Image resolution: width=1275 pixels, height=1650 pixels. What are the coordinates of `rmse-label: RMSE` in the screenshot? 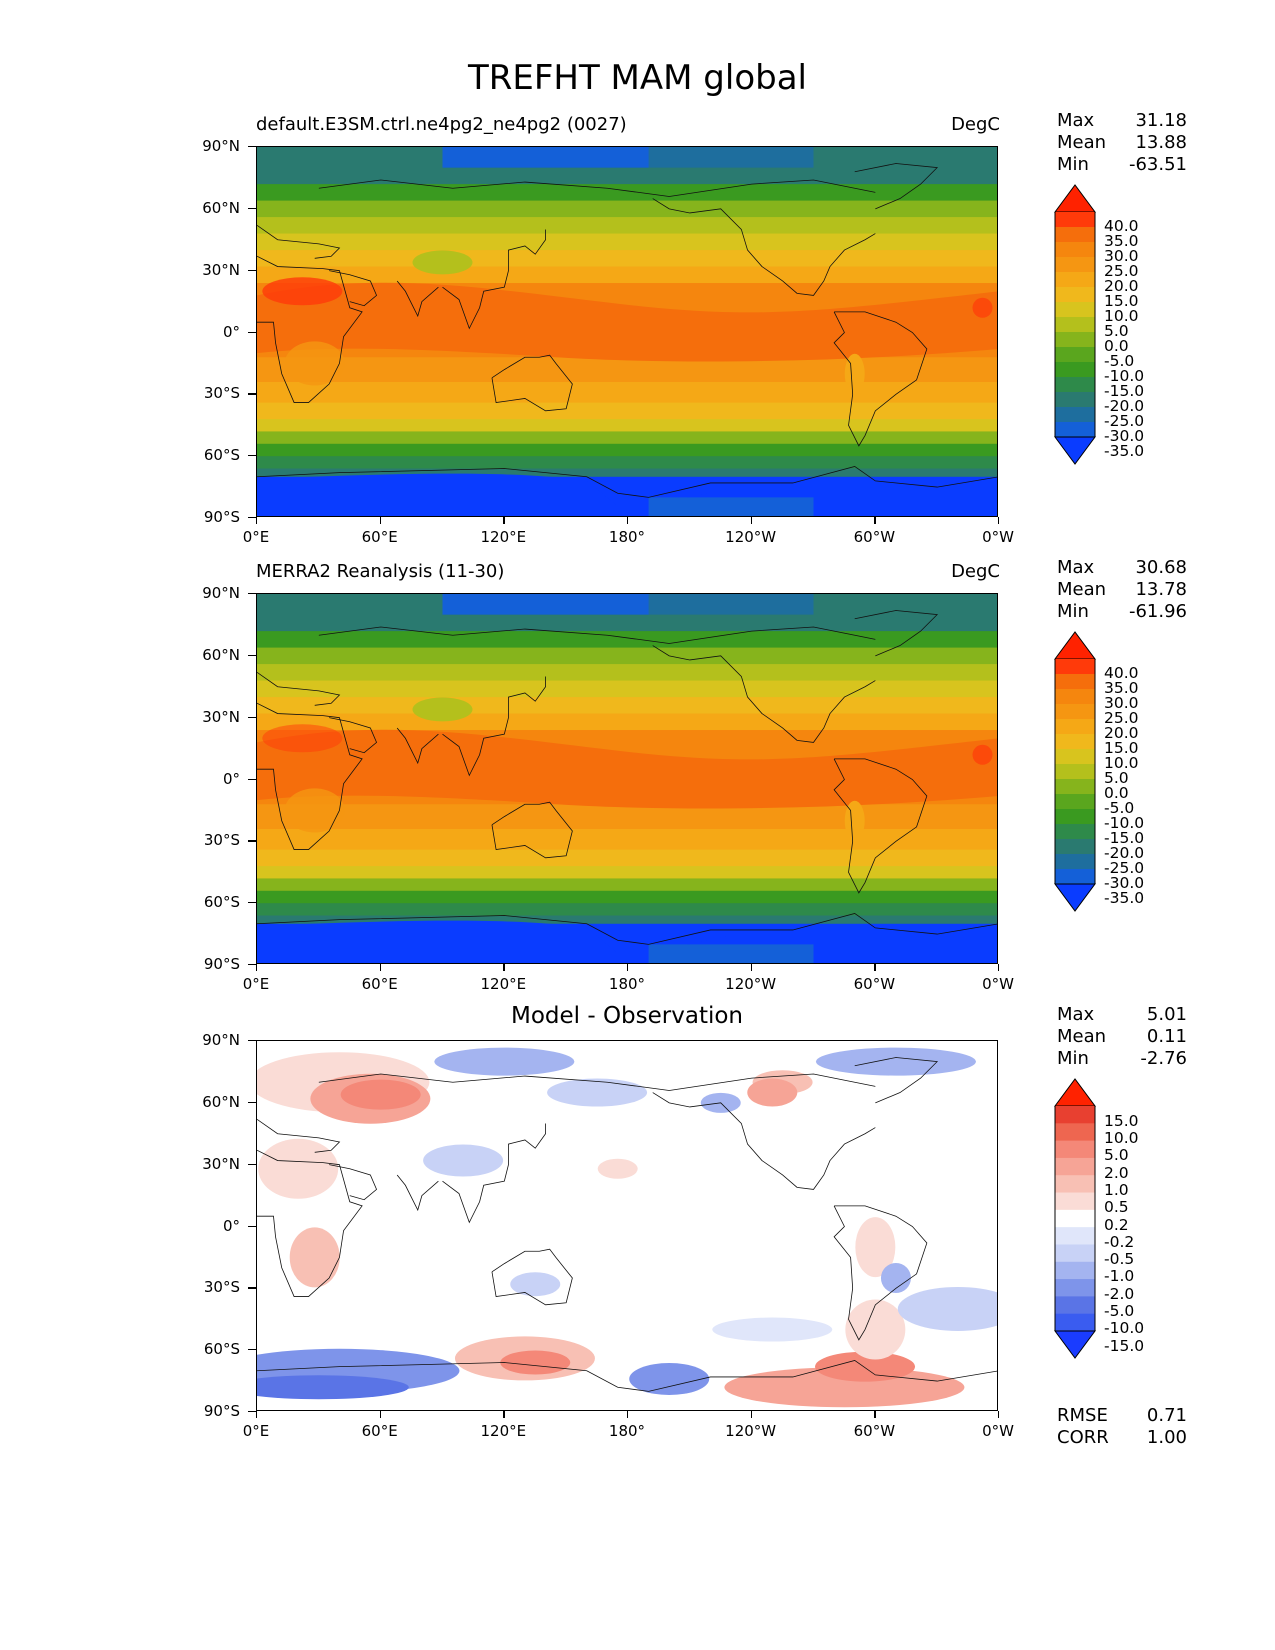 It's located at (1082, 1415).